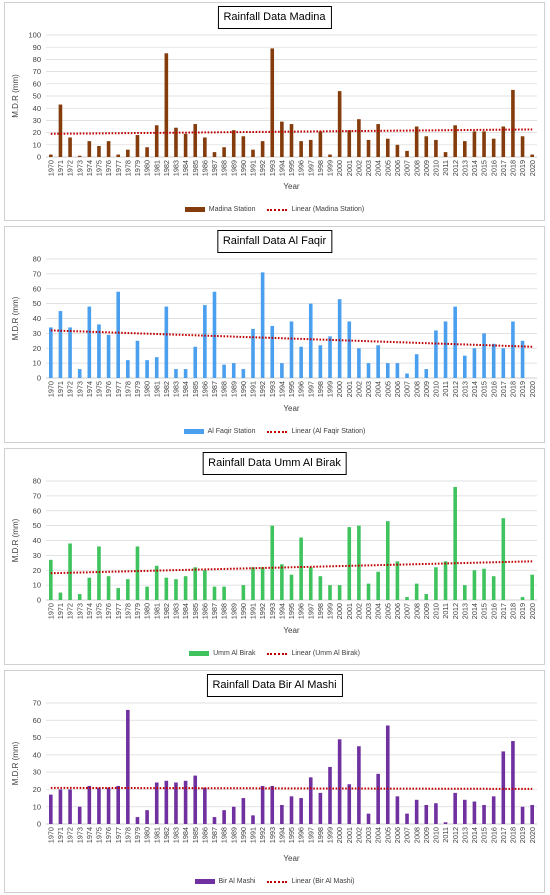 This screenshot has width=550, height=895. What do you see at coordinates (311, 881) in the screenshot?
I see `legend-item-trendline: Linear (Bir Al Mashi)` at bounding box center [311, 881].